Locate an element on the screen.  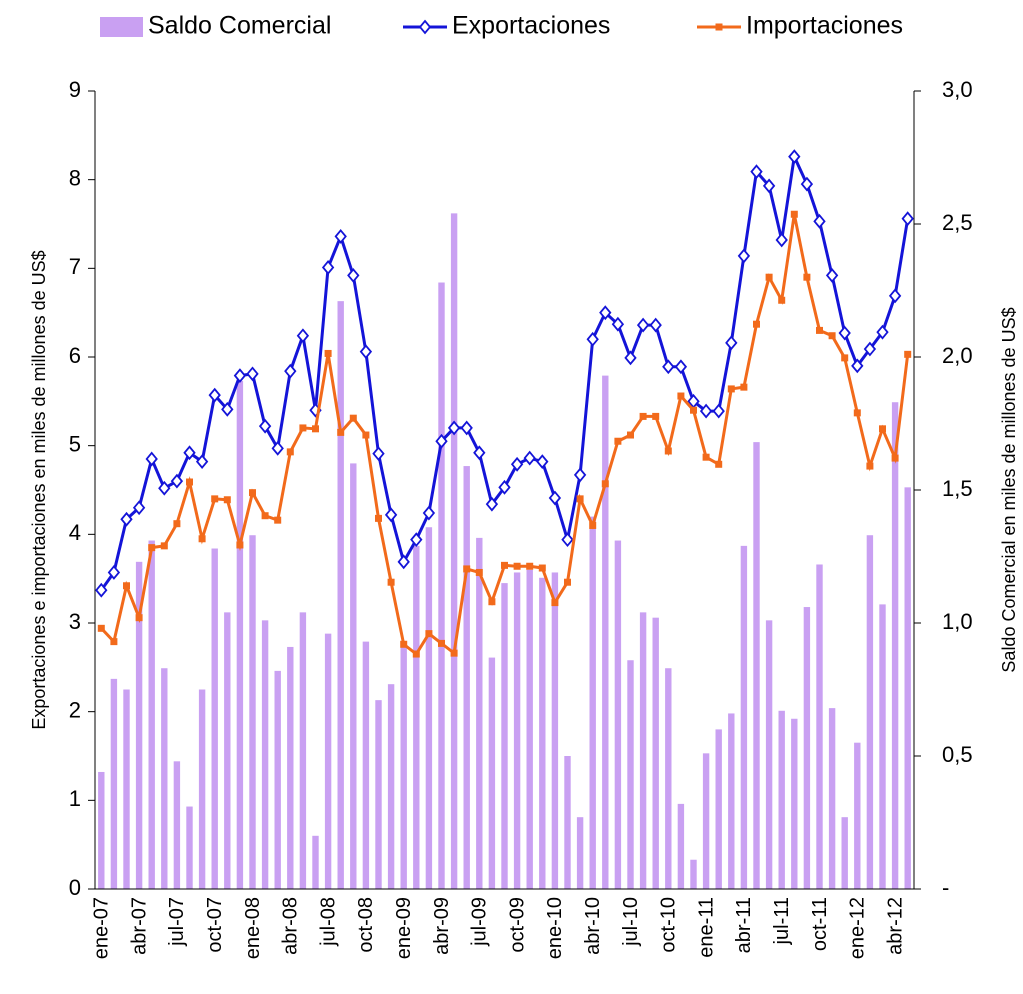
y-tick-label: 8 is located at coordinates (75, 177).